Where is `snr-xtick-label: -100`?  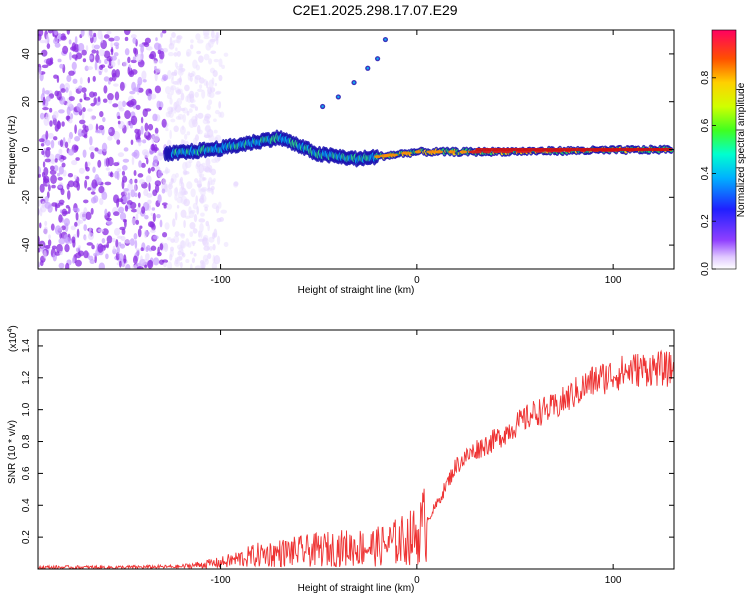
snr-xtick-label: -100 is located at coordinates (221, 580).